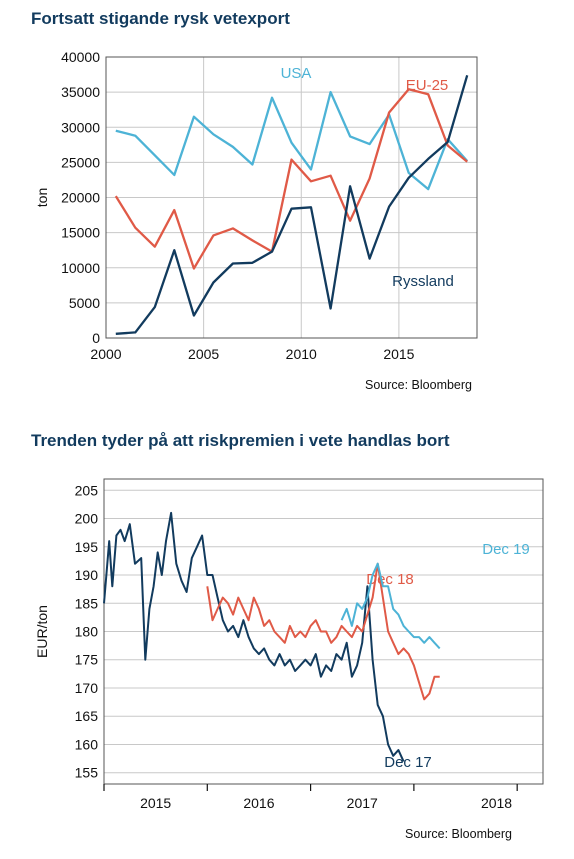 The width and height of the screenshot is (574, 859). I want to click on chart1-ytick-label: 20000, so click(80, 198).